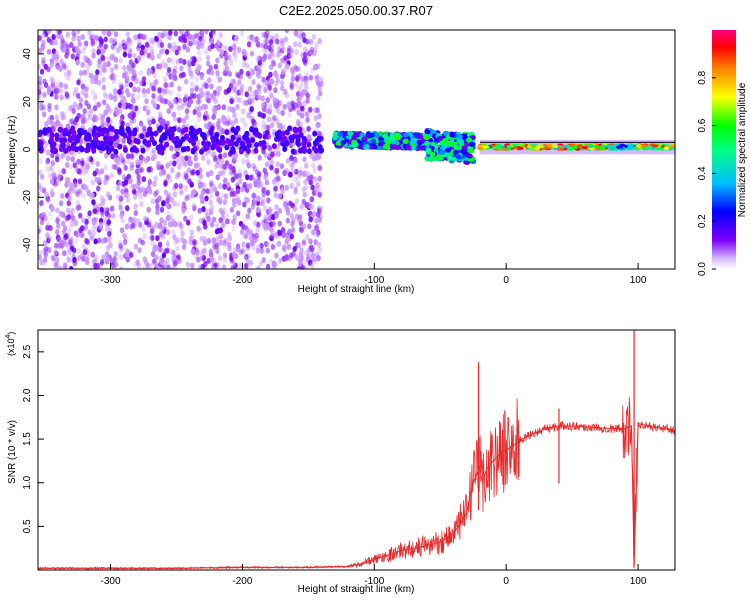 The width and height of the screenshot is (750, 600). I want to click on snr-y-tick-label: 1.0, so click(27, 482).